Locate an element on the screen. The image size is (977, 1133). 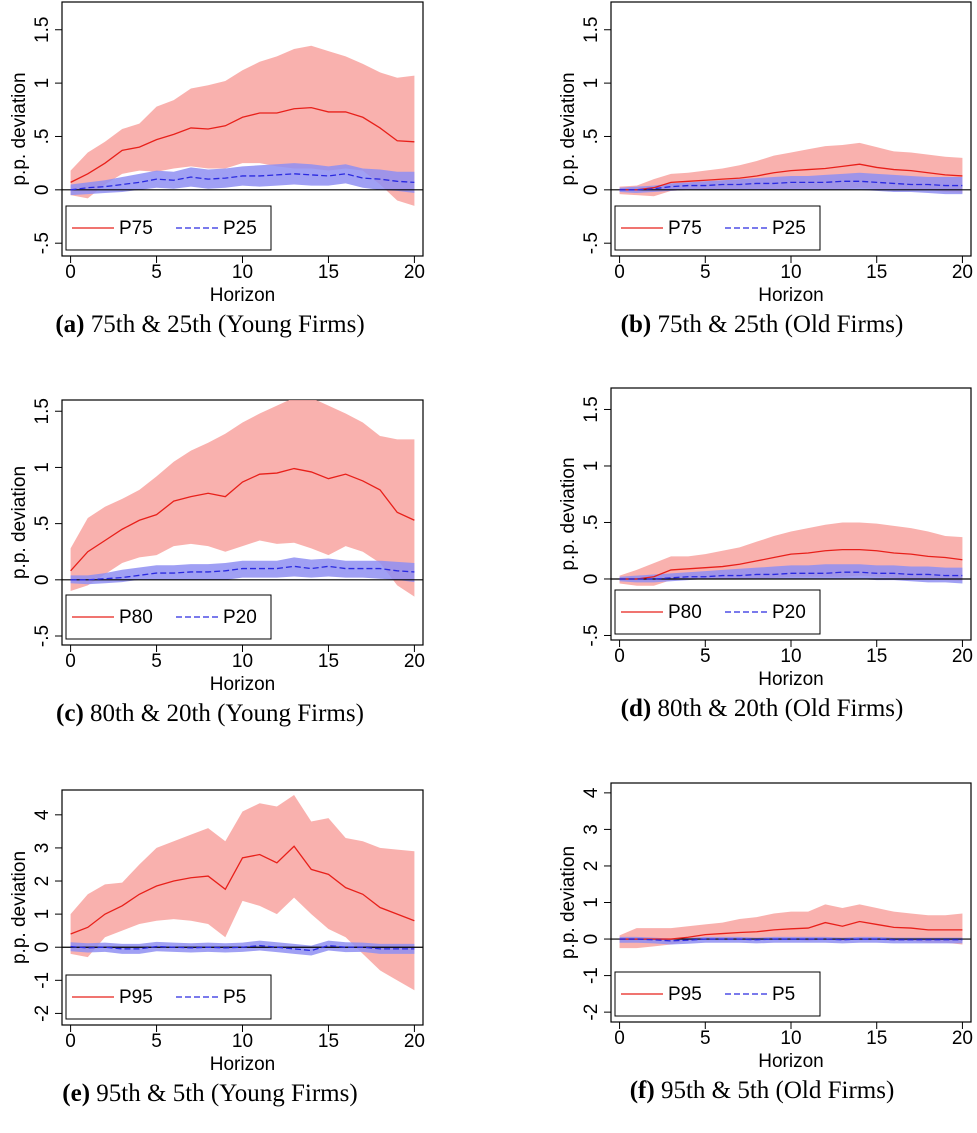
y-tick-label: 2 is located at coordinates (591, 866).